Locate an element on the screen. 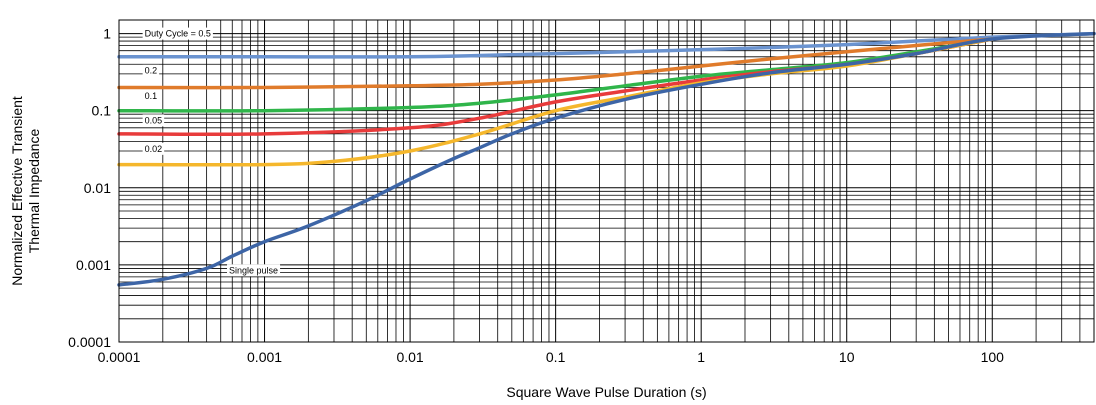  y-axis-label-line-2: Thermal Impedance is located at coordinates (34, 191).